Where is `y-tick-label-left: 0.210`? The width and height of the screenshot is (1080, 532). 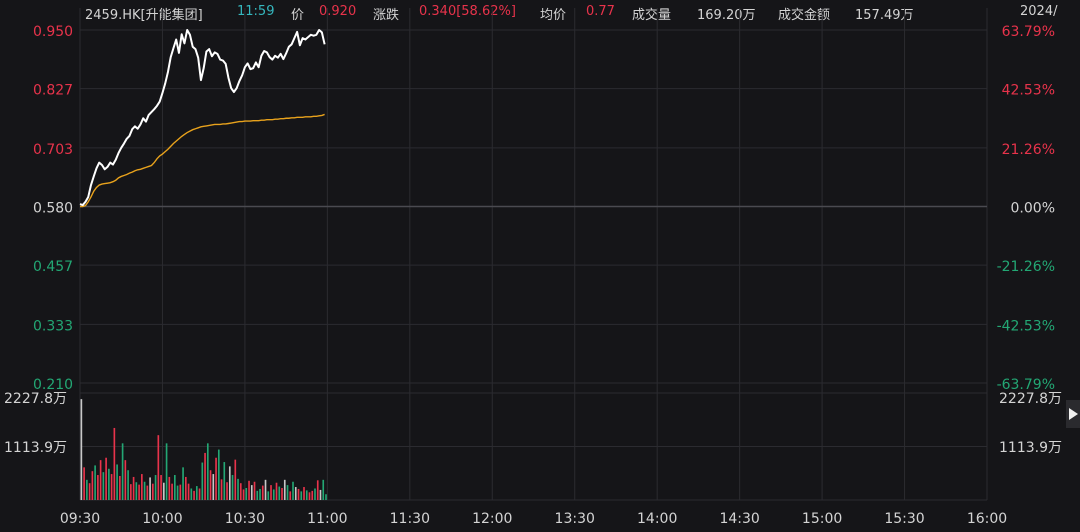
y-tick-label-left: 0.210 is located at coordinates (53, 385).